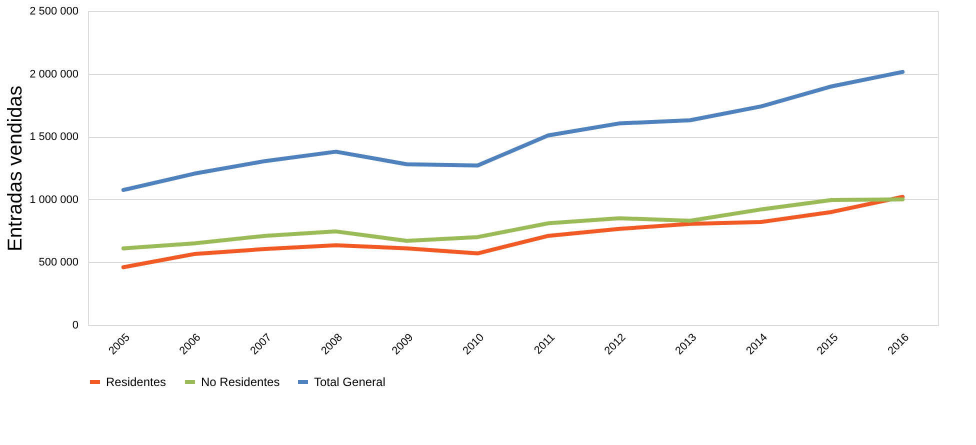 This screenshot has height=445, width=976. Describe the element at coordinates (240, 382) in the screenshot. I see `legend-label: No Residentes` at that location.